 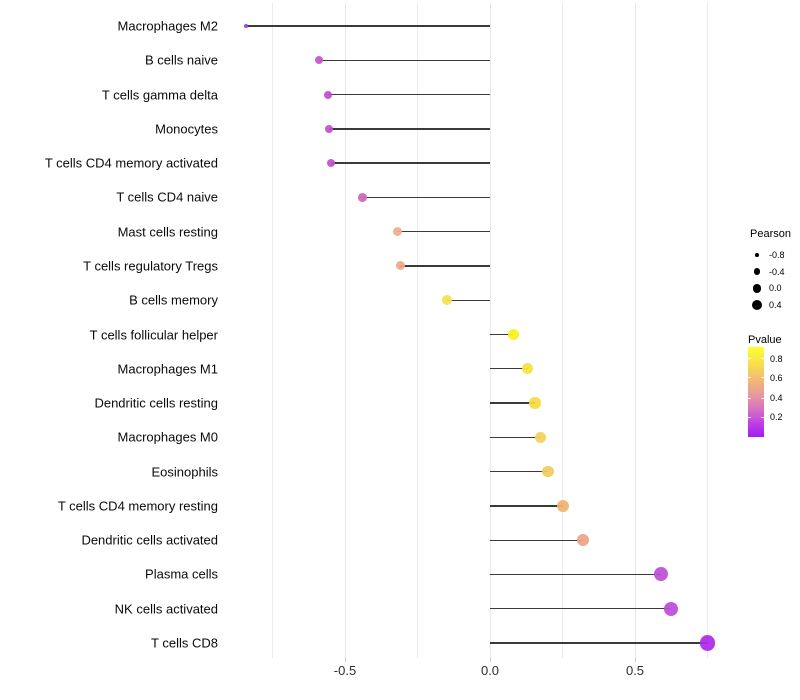 I want to click on category-label: Plasma cells, so click(x=181, y=574).